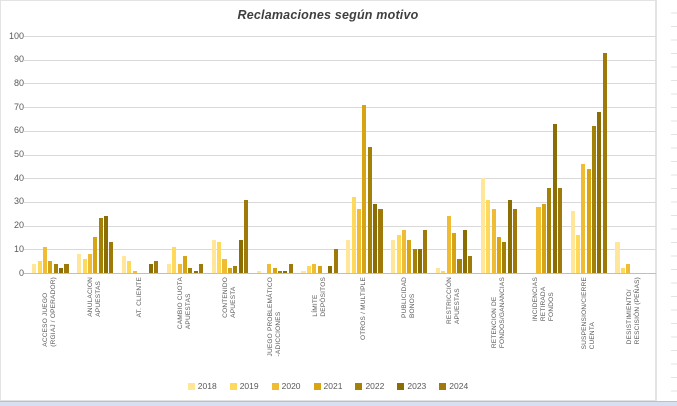 The image size is (677, 406). What do you see at coordinates (588, 313) in the screenshot?
I see `category-label-text: SUSPENSION/CIERRE CUENTA` at bounding box center [588, 313].